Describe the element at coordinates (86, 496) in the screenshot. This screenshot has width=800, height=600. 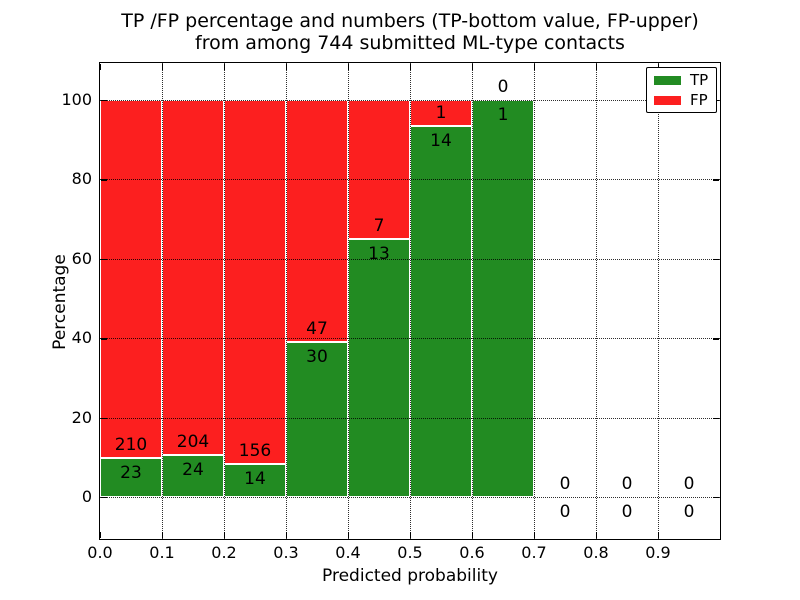
I see `y-tick-label: 0` at that location.